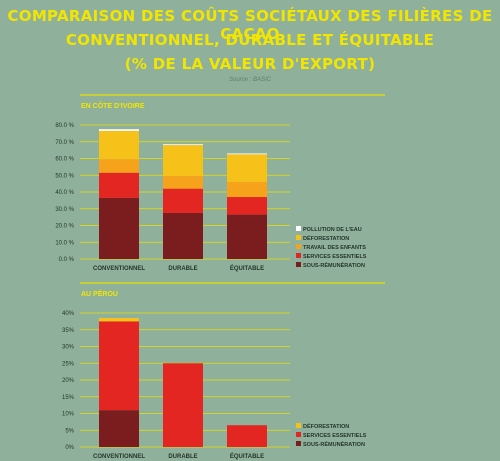 The width and height of the screenshot is (500, 461). I want to click on source-note: Source : BASIC, so click(250, 80).